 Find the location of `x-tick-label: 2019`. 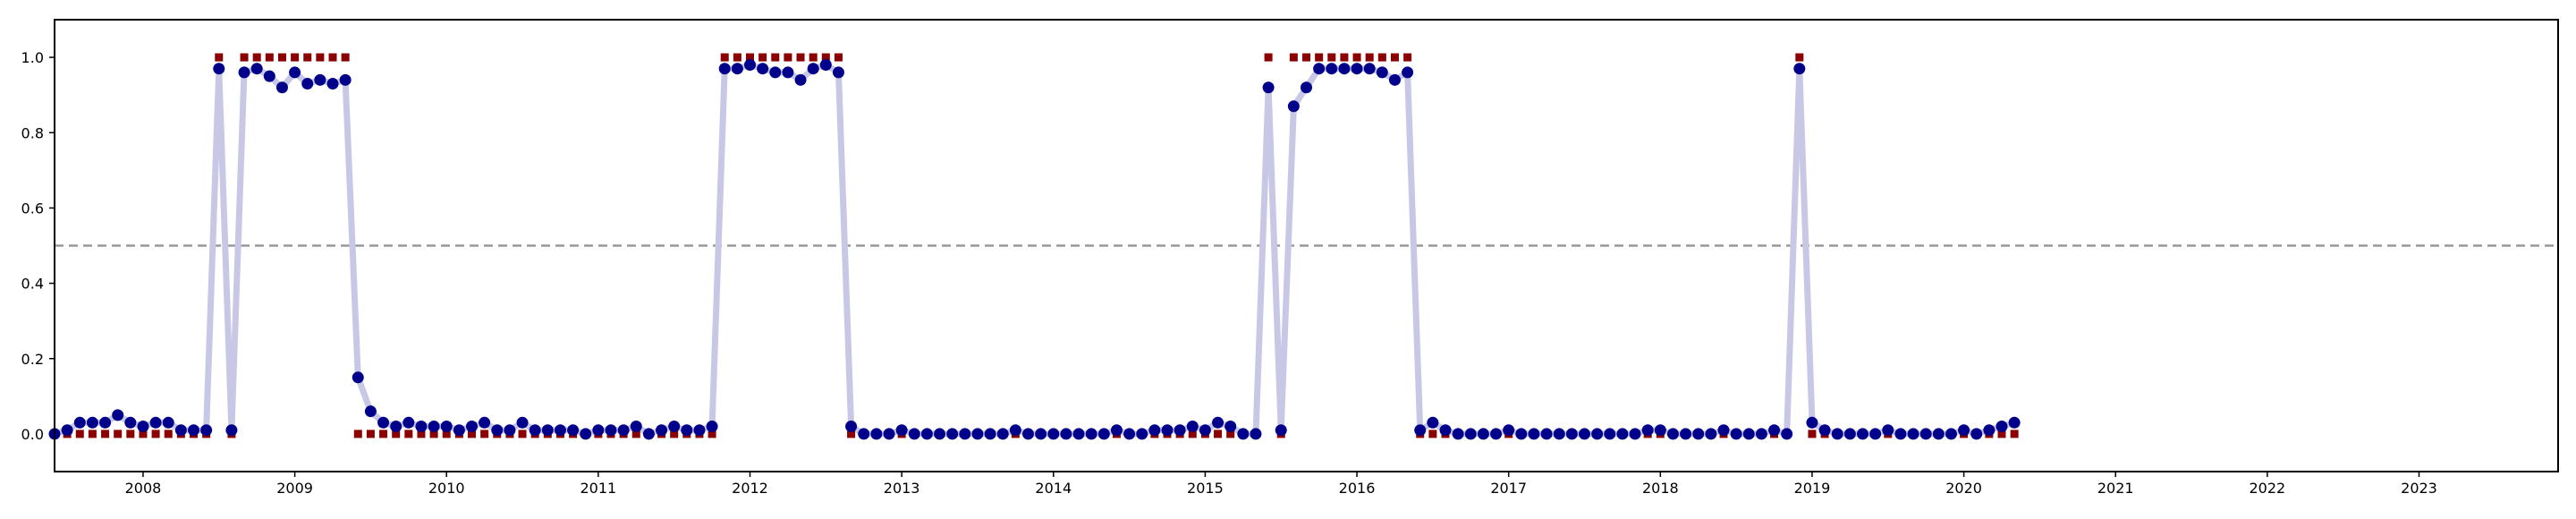

x-tick-label: 2019 is located at coordinates (1812, 488).